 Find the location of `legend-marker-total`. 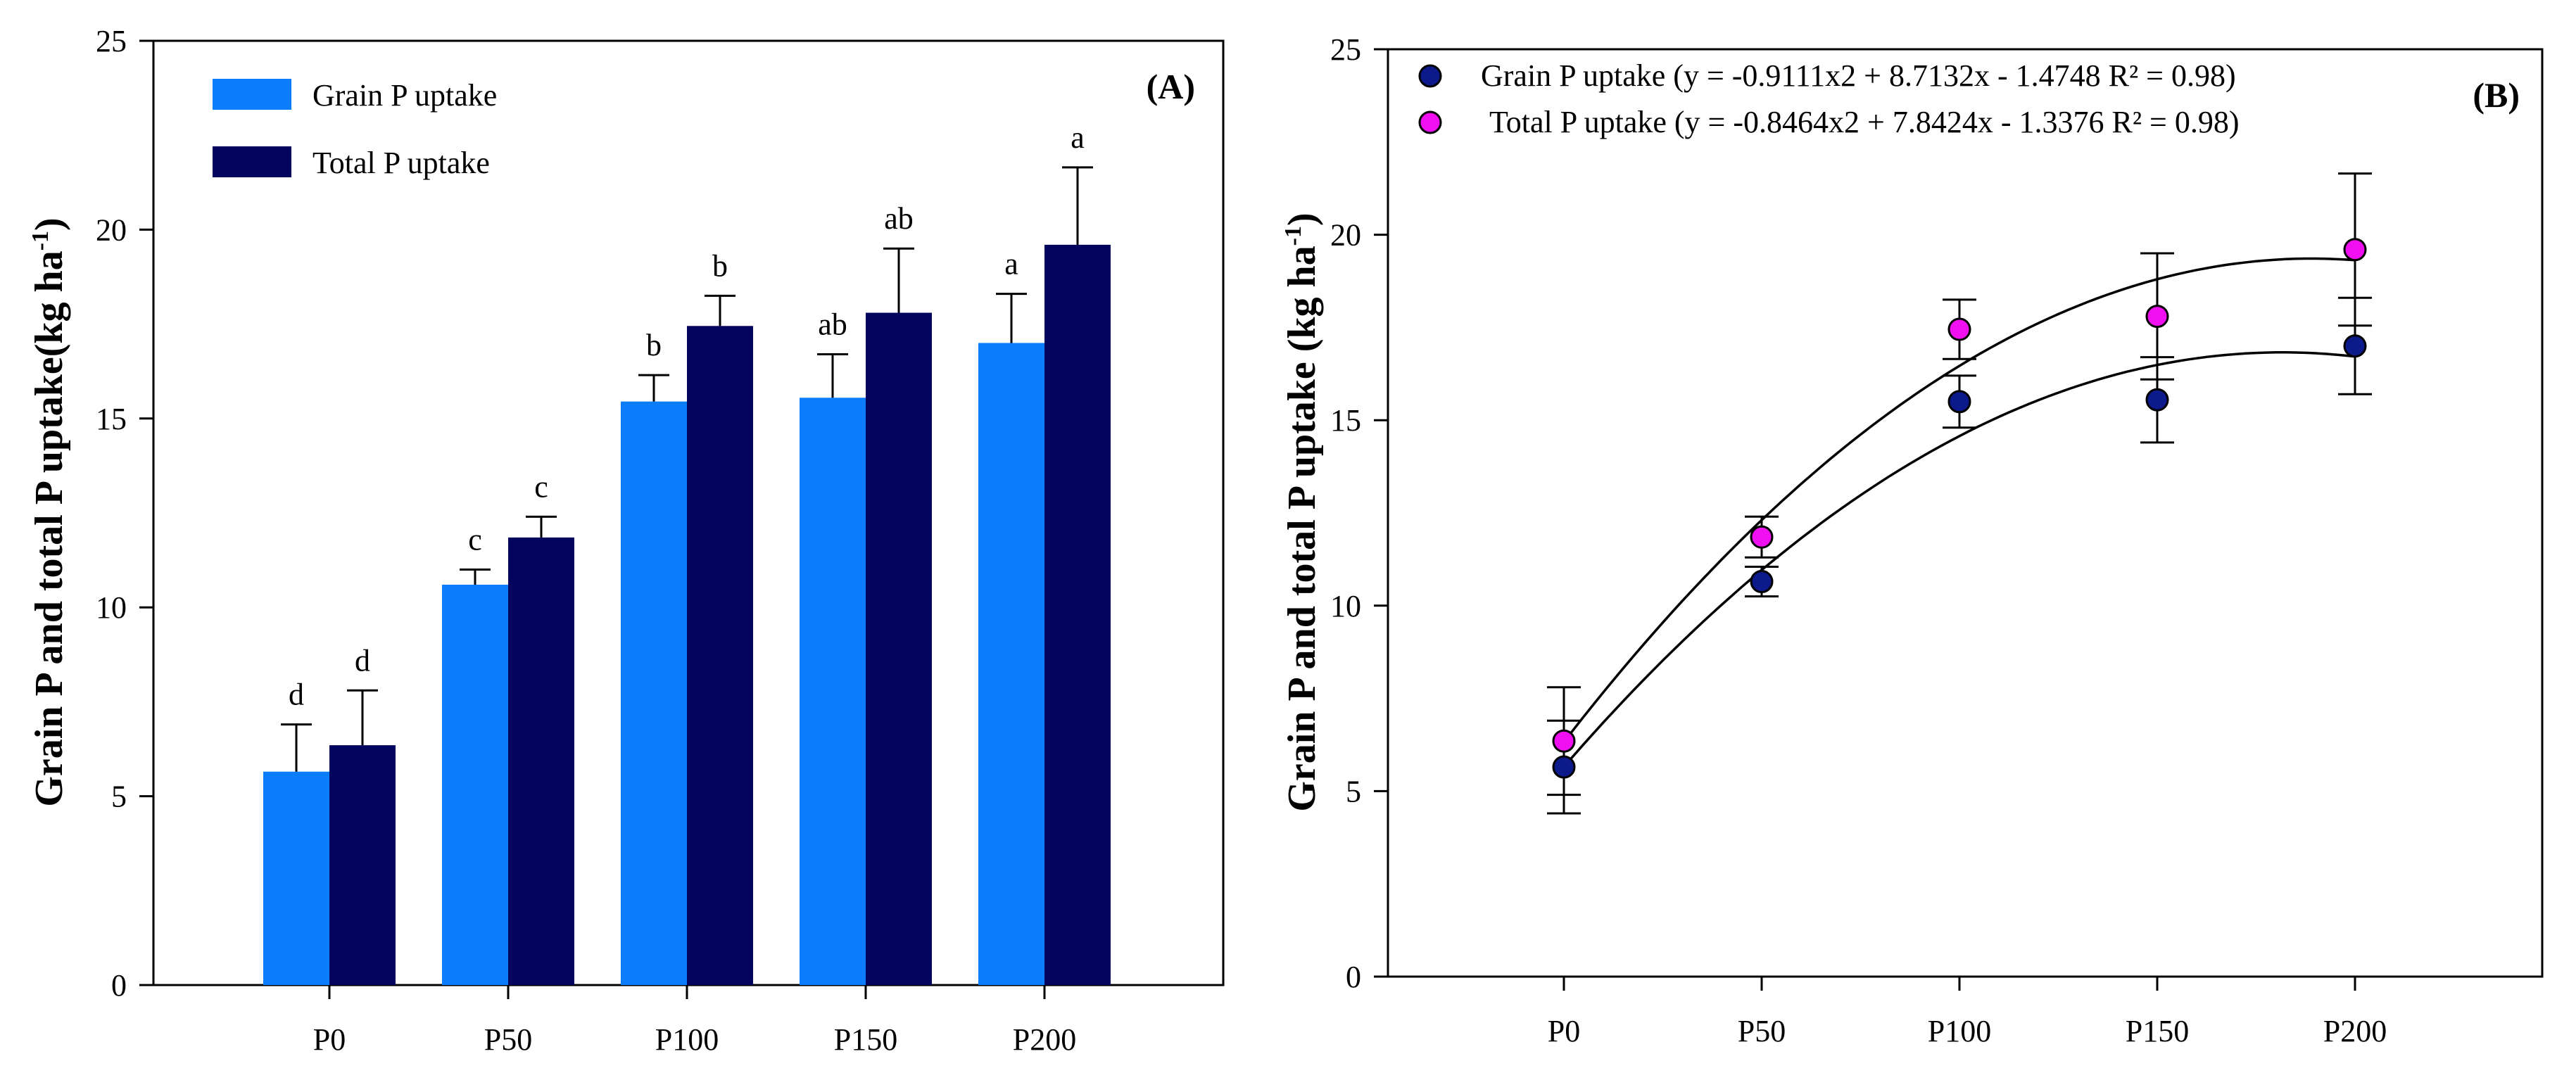

legend-marker-total is located at coordinates (1430, 122).